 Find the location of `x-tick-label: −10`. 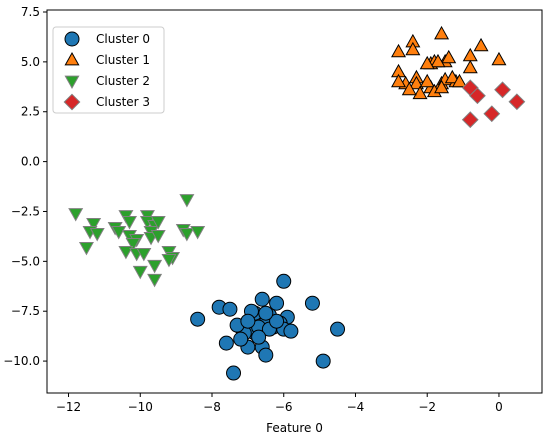

x-tick-label: −10 is located at coordinates (140, 407).